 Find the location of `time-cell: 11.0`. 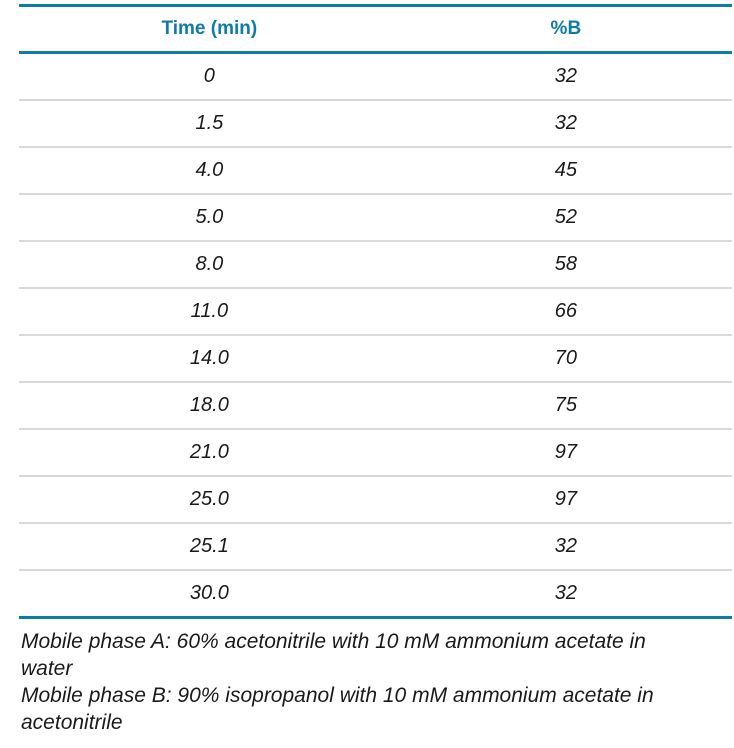

time-cell: 11.0 is located at coordinates (209, 312).